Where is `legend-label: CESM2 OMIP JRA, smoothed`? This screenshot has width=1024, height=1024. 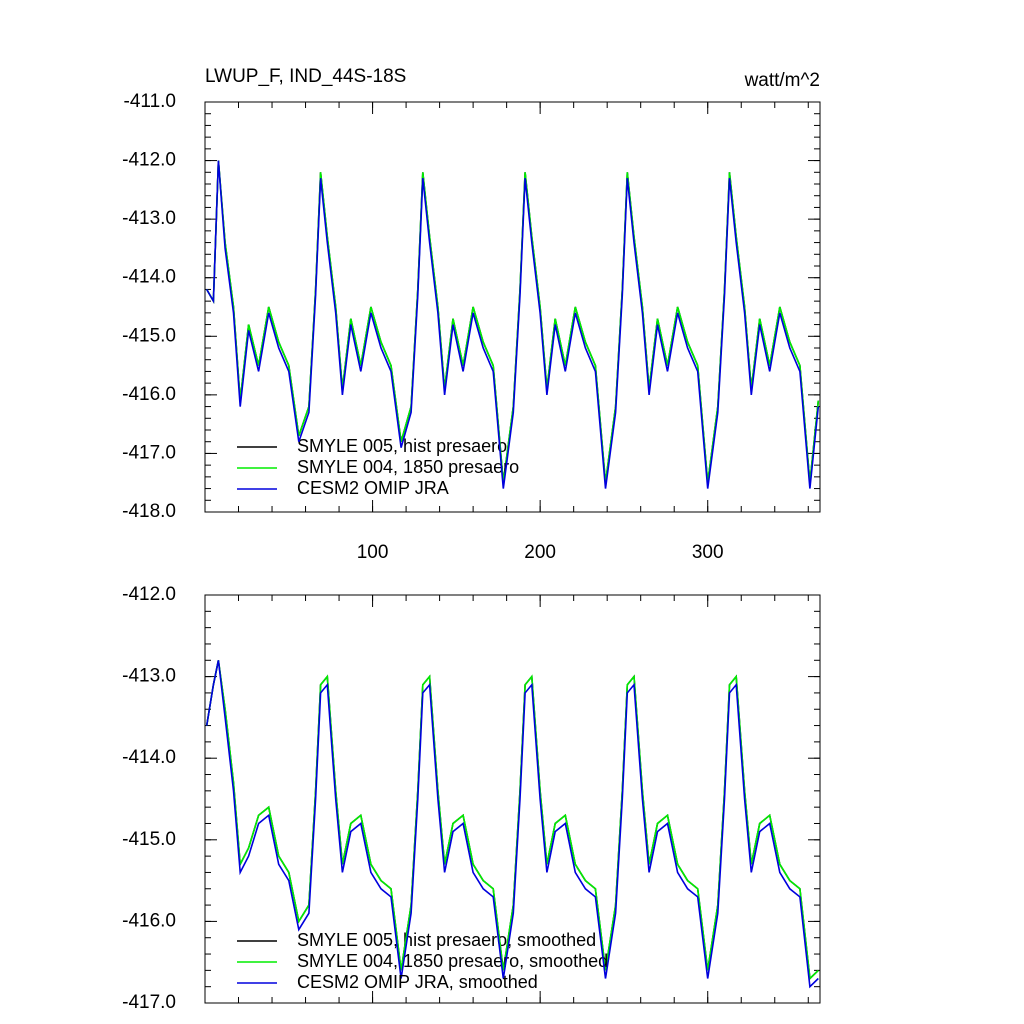 legend-label: CESM2 OMIP JRA, smoothed is located at coordinates (417, 982).